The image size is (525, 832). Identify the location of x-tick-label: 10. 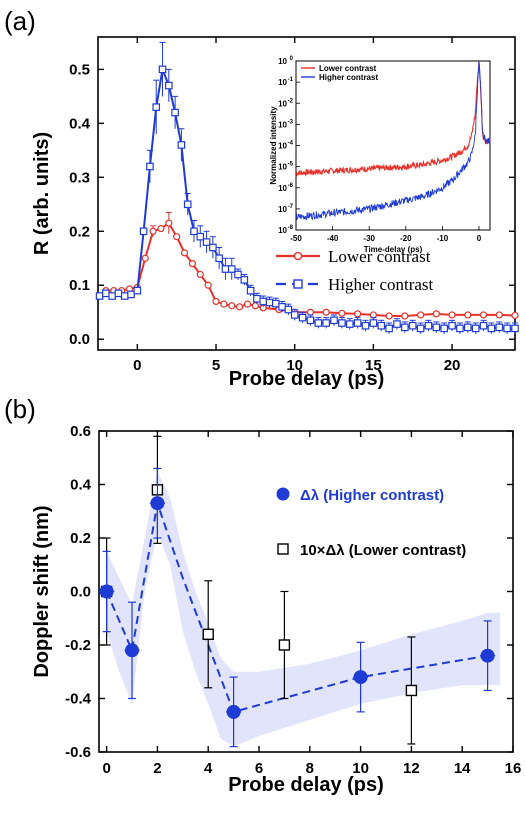
(294, 365).